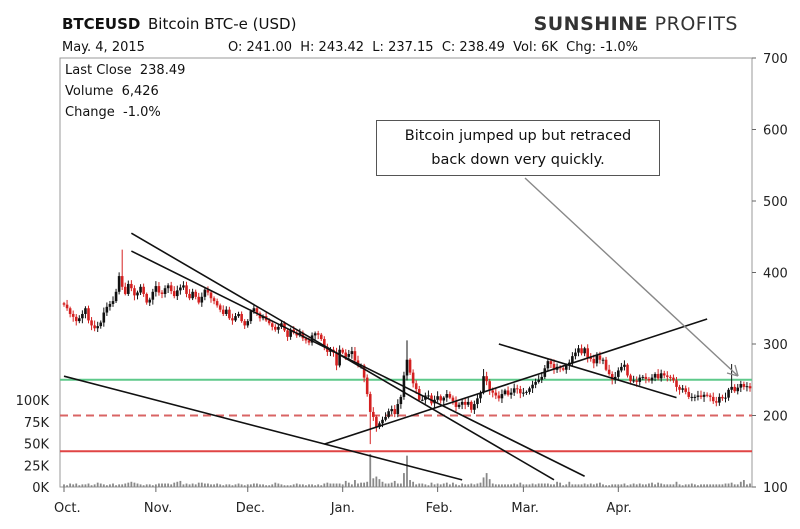 This screenshot has width=800, height=529. Describe the element at coordinates (101, 24) in the screenshot. I see `ticker-symbol: BTCEUSD` at that location.